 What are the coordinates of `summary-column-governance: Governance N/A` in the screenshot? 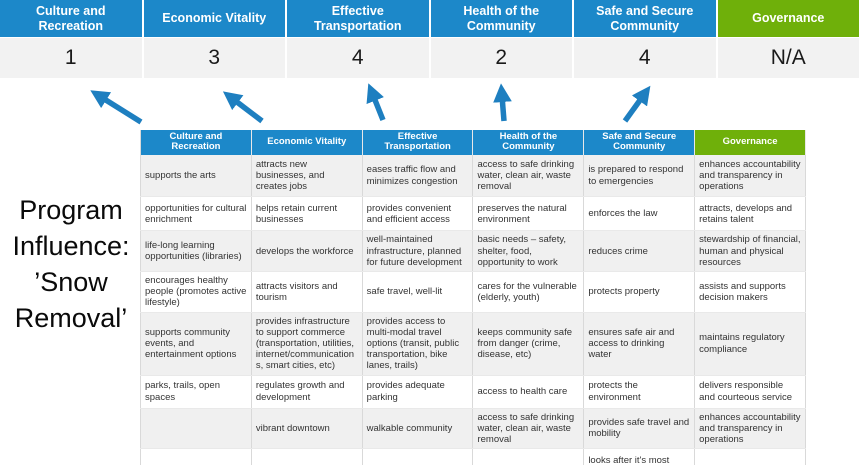 It's located at (788, 39).